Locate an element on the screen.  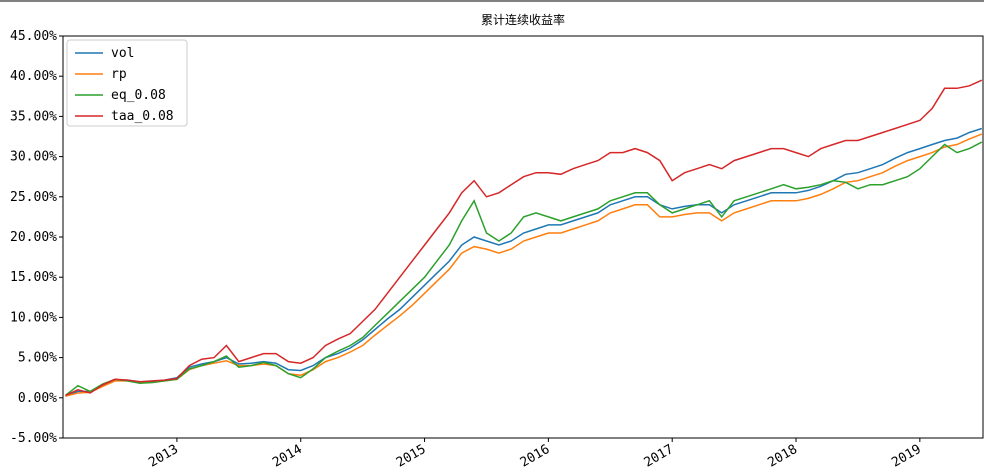
y-tick-label: 20.00% is located at coordinates (33, 237).